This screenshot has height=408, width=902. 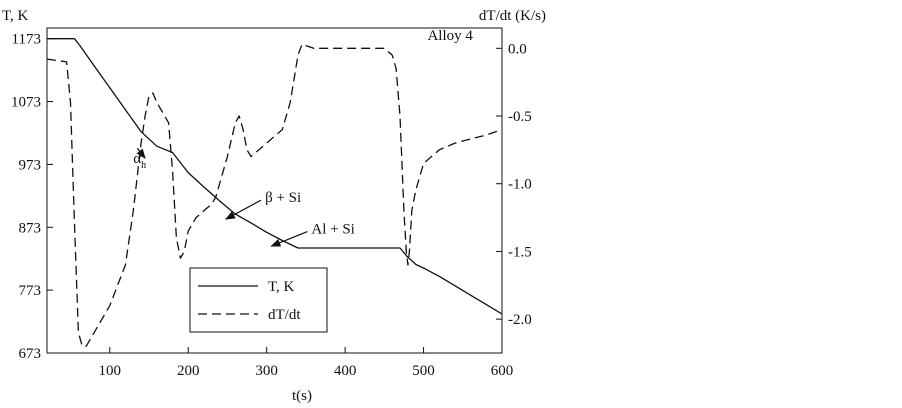 I want to click on legend-entry-temperature: T, K, so click(x=281, y=287).